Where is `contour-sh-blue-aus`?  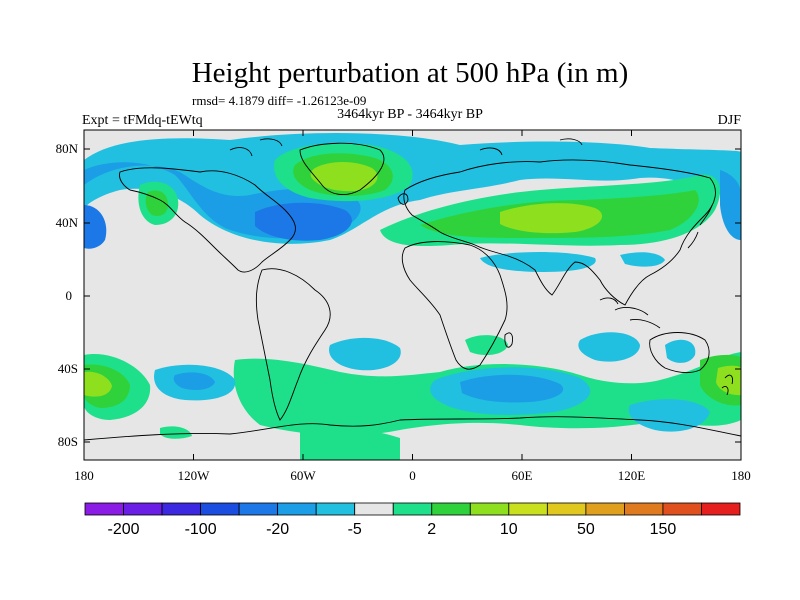 contour-sh-blue-aus is located at coordinates (680, 351).